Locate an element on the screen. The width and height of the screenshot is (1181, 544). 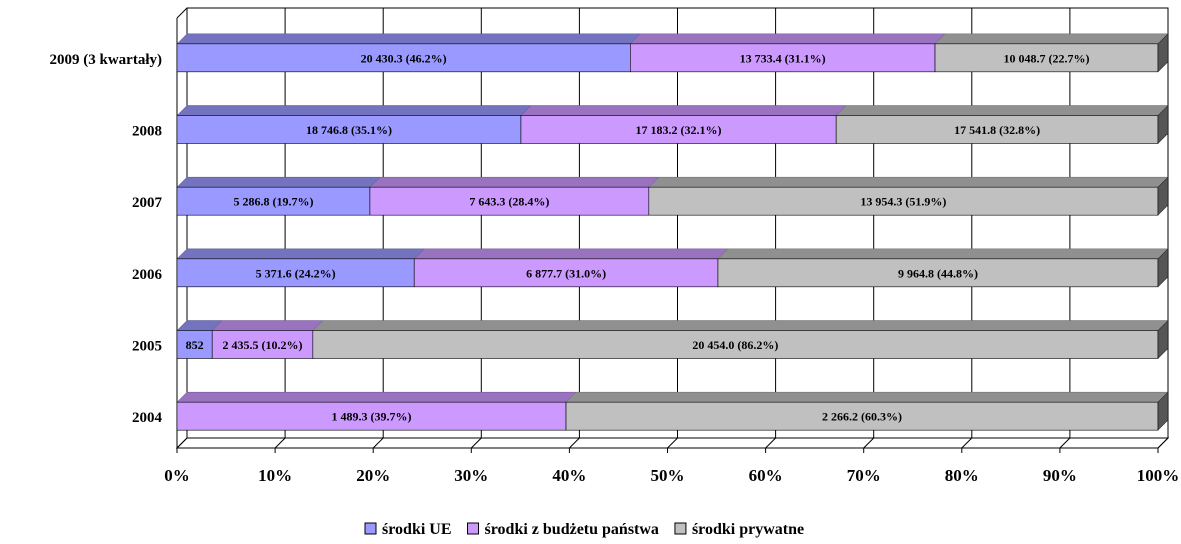
x-tick-label: 70% is located at coordinates (864, 475).